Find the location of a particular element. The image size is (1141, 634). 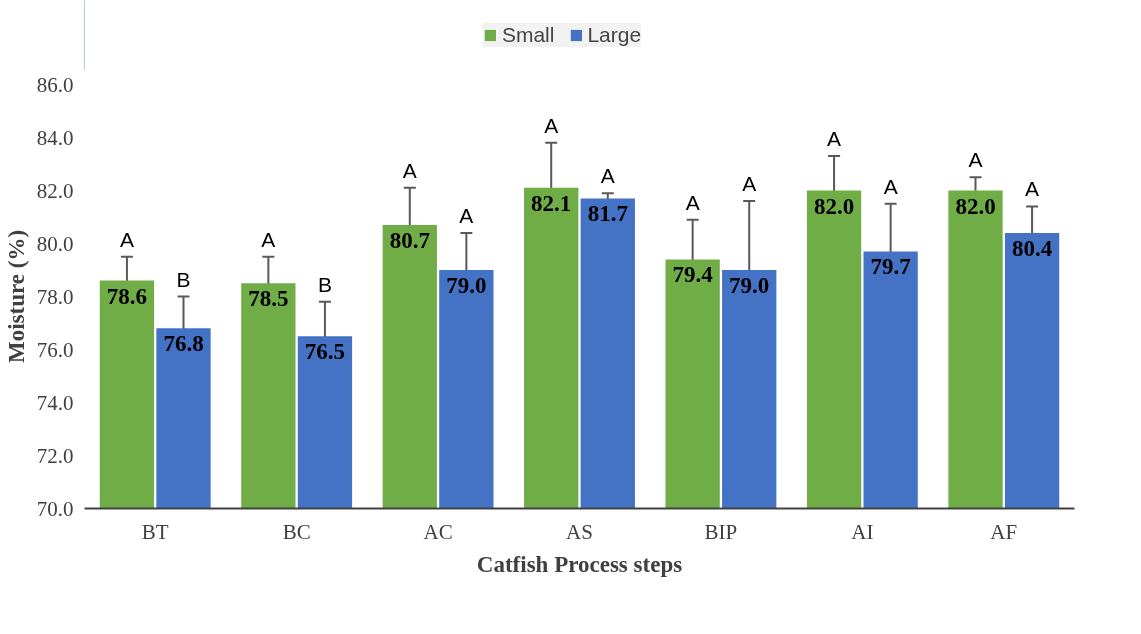

data-label: 79.4 is located at coordinates (693, 275).